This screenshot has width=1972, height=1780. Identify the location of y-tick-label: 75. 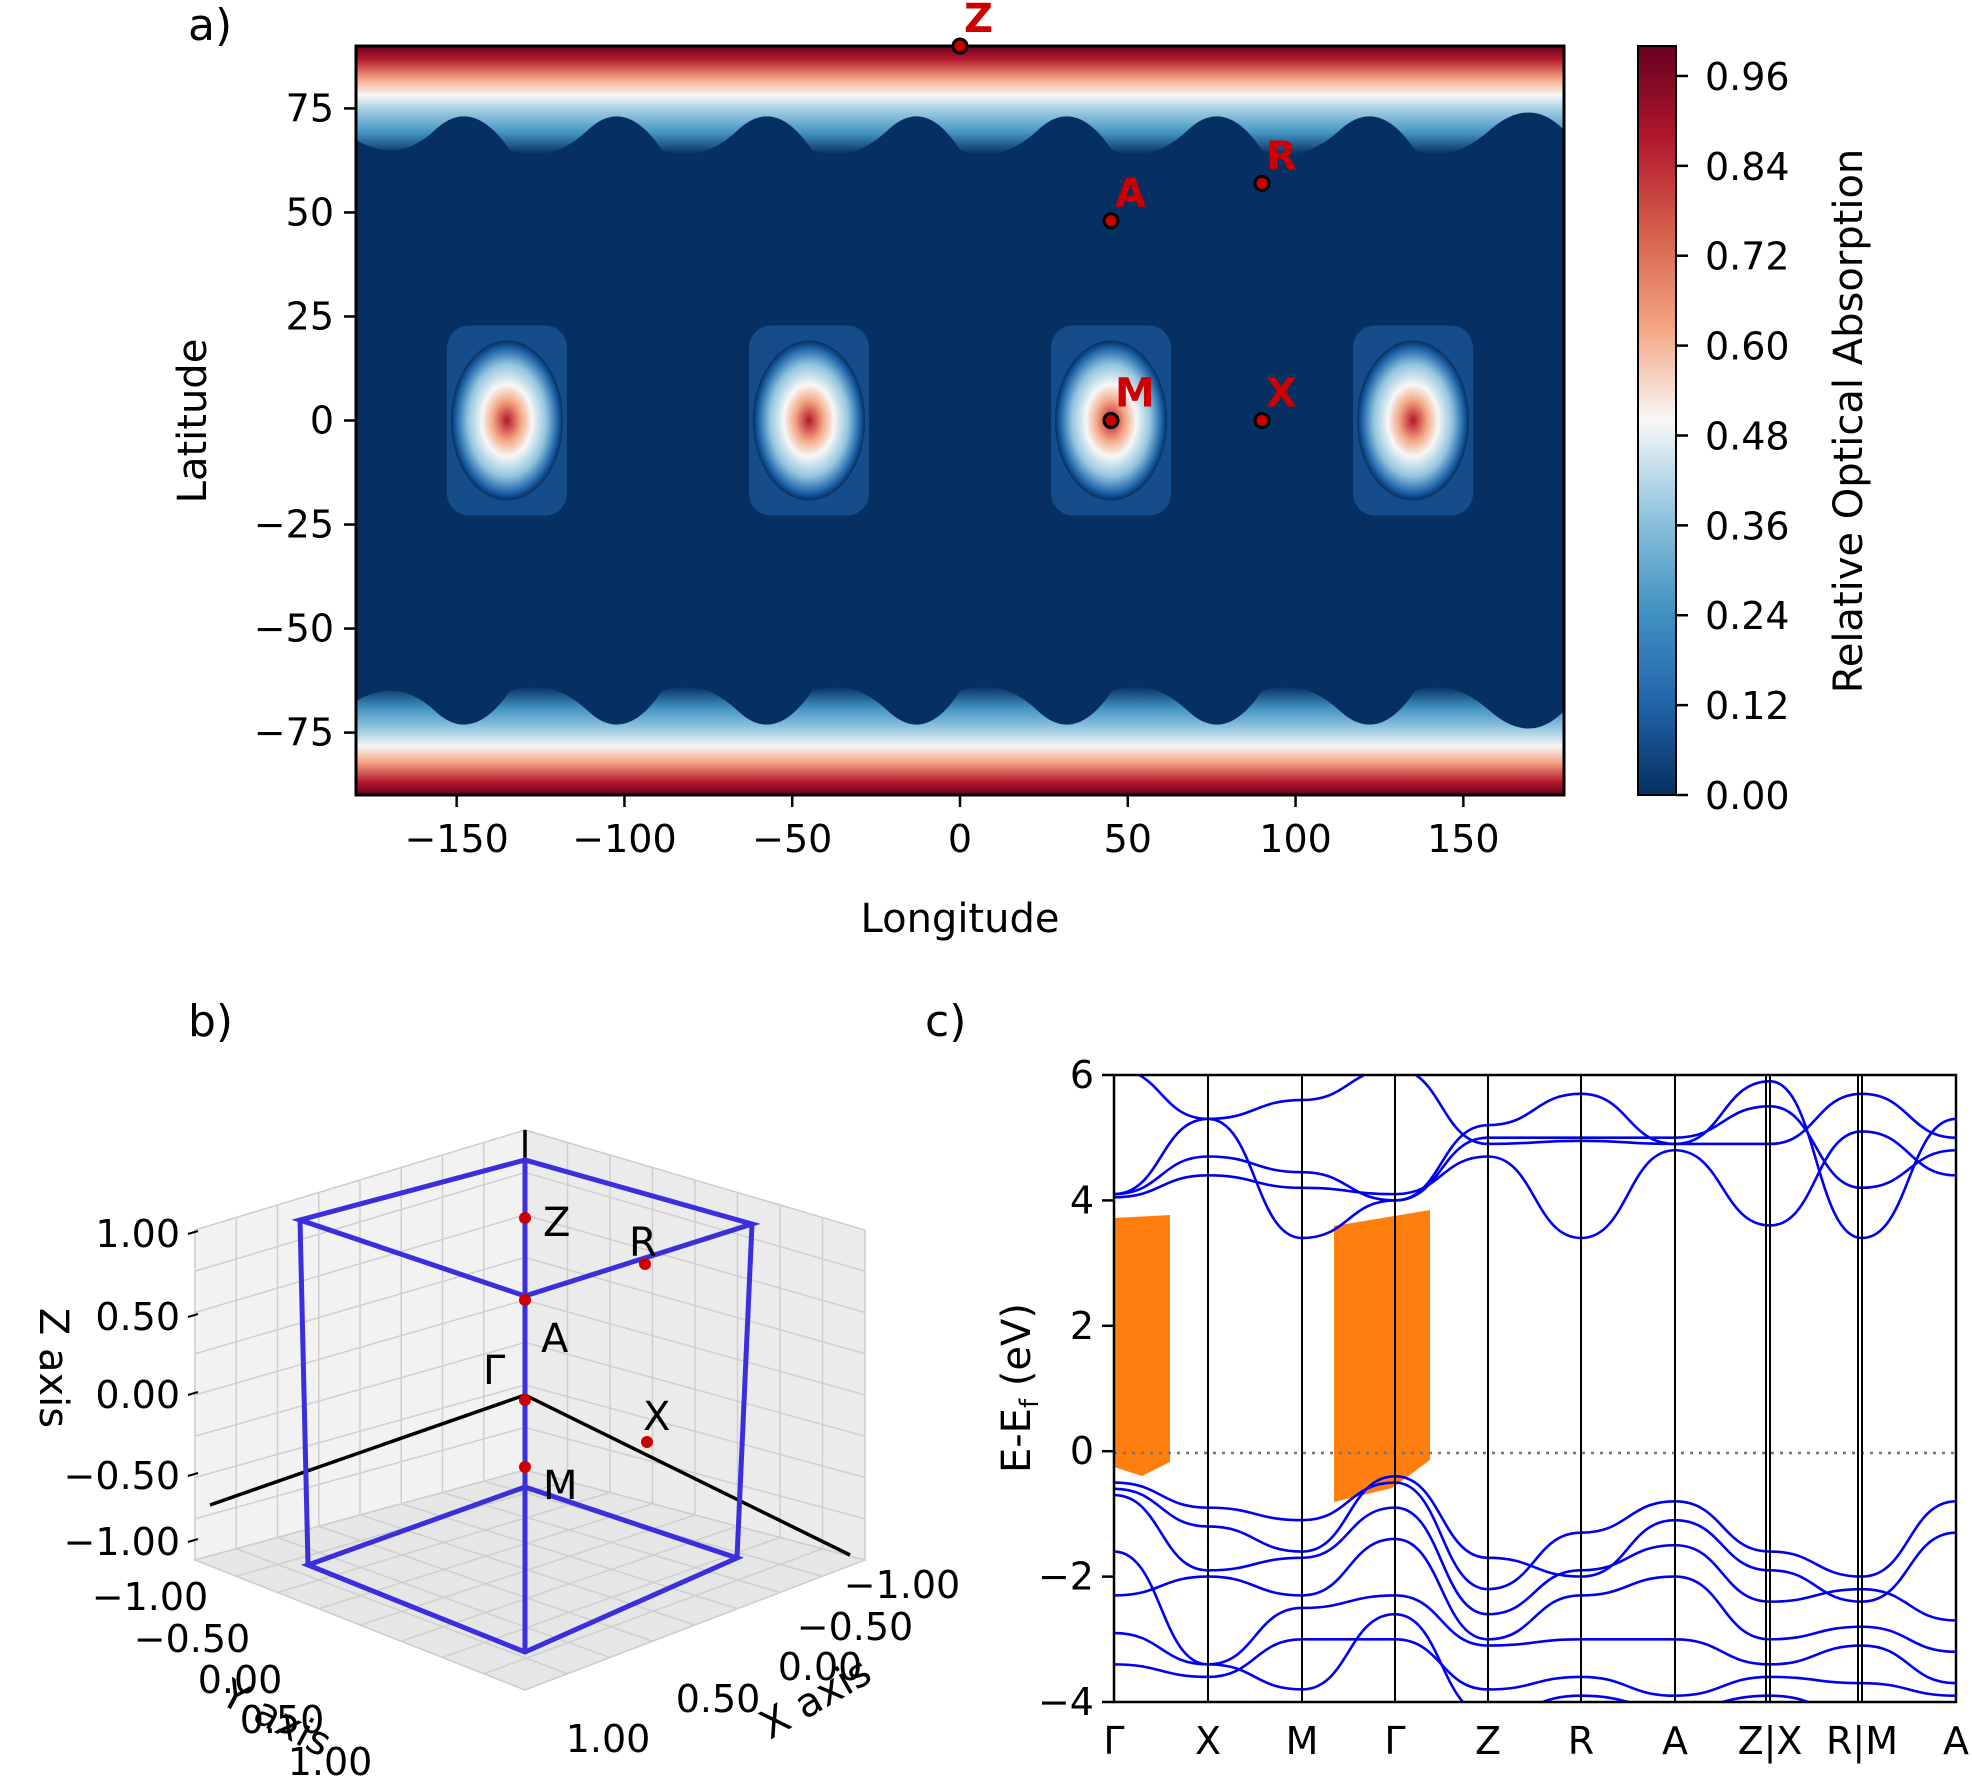
(310, 108).